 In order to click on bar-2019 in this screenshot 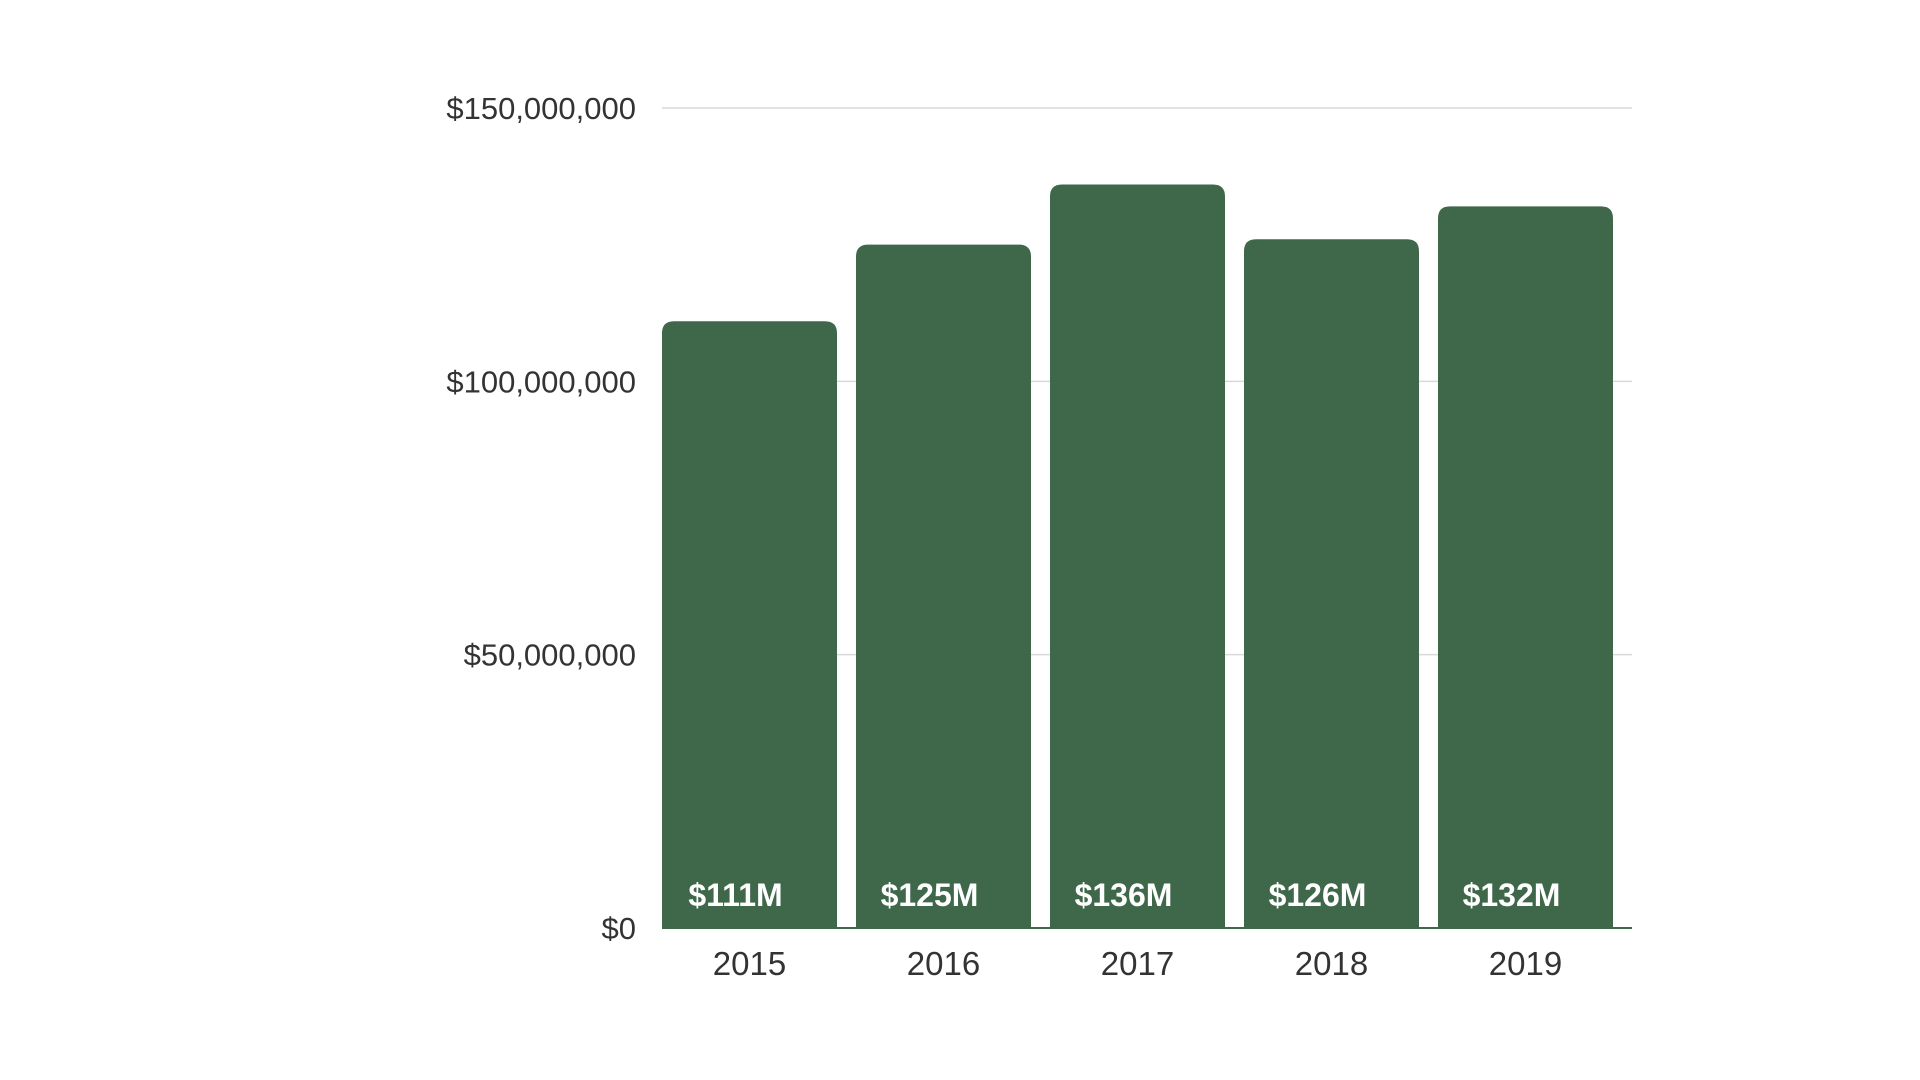, I will do `click(1525, 567)`.